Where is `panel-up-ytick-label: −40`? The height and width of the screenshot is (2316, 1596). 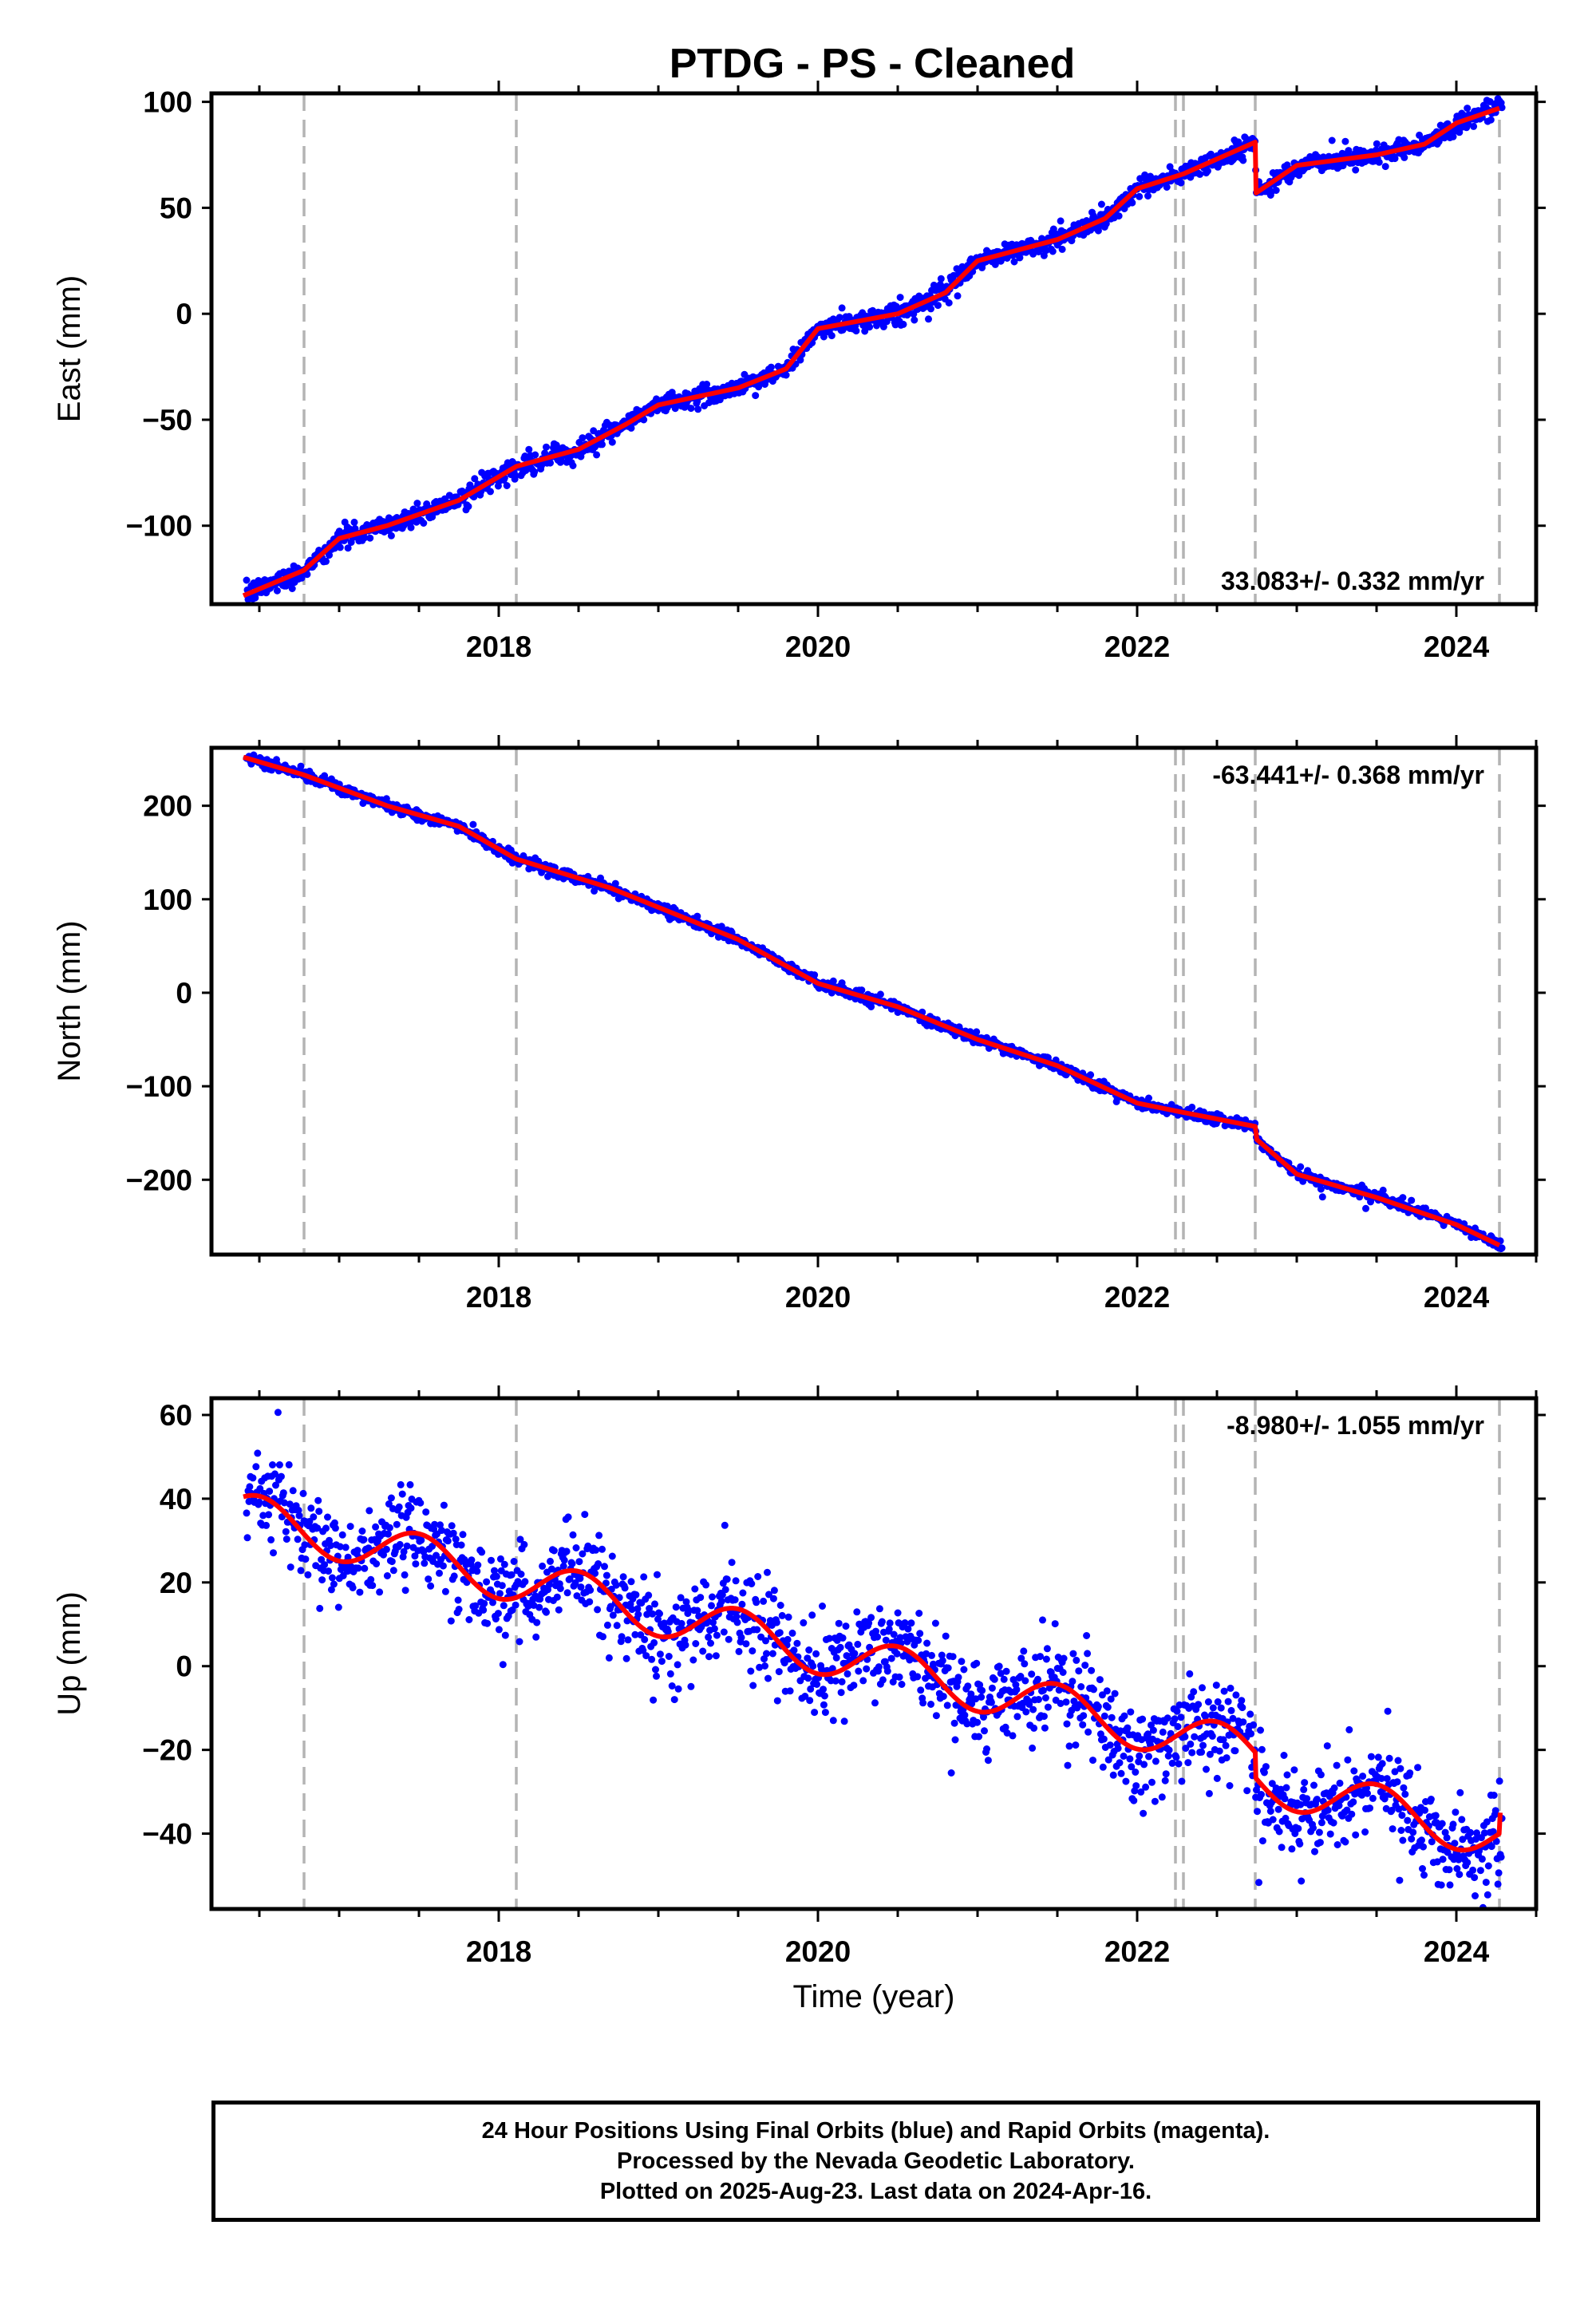 panel-up-ytick-label: −40 is located at coordinates (167, 1834).